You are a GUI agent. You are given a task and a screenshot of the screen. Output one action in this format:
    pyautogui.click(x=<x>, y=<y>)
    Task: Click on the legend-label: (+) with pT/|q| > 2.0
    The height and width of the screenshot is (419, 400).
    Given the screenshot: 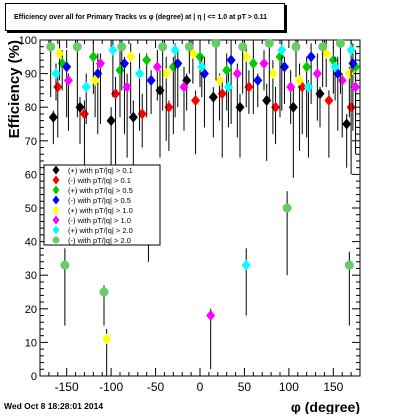 What is the action you would take?
    pyautogui.click(x=100, y=230)
    